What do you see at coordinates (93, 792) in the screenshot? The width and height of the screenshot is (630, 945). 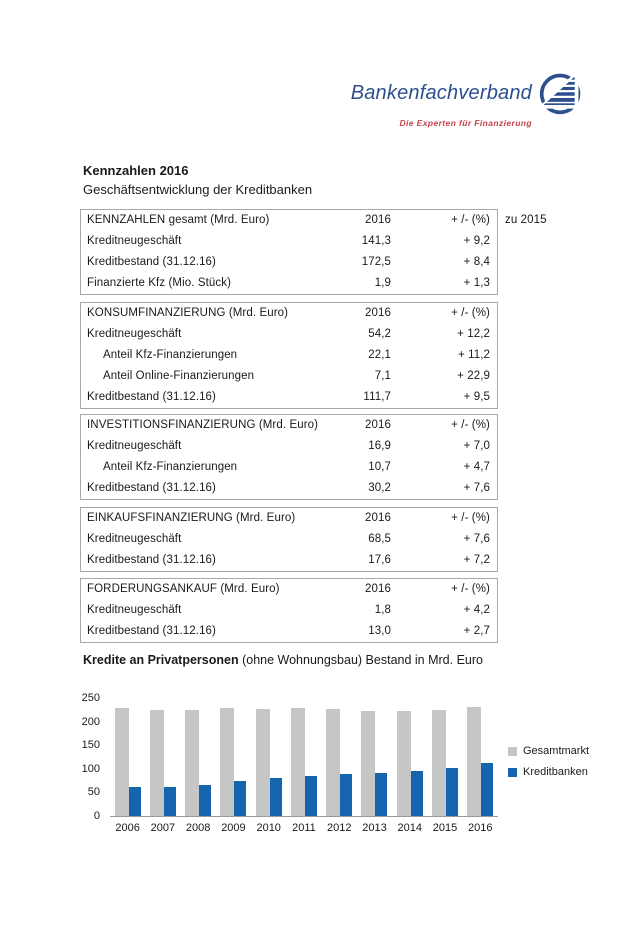 I see `y-tick-label: 50` at bounding box center [93, 792].